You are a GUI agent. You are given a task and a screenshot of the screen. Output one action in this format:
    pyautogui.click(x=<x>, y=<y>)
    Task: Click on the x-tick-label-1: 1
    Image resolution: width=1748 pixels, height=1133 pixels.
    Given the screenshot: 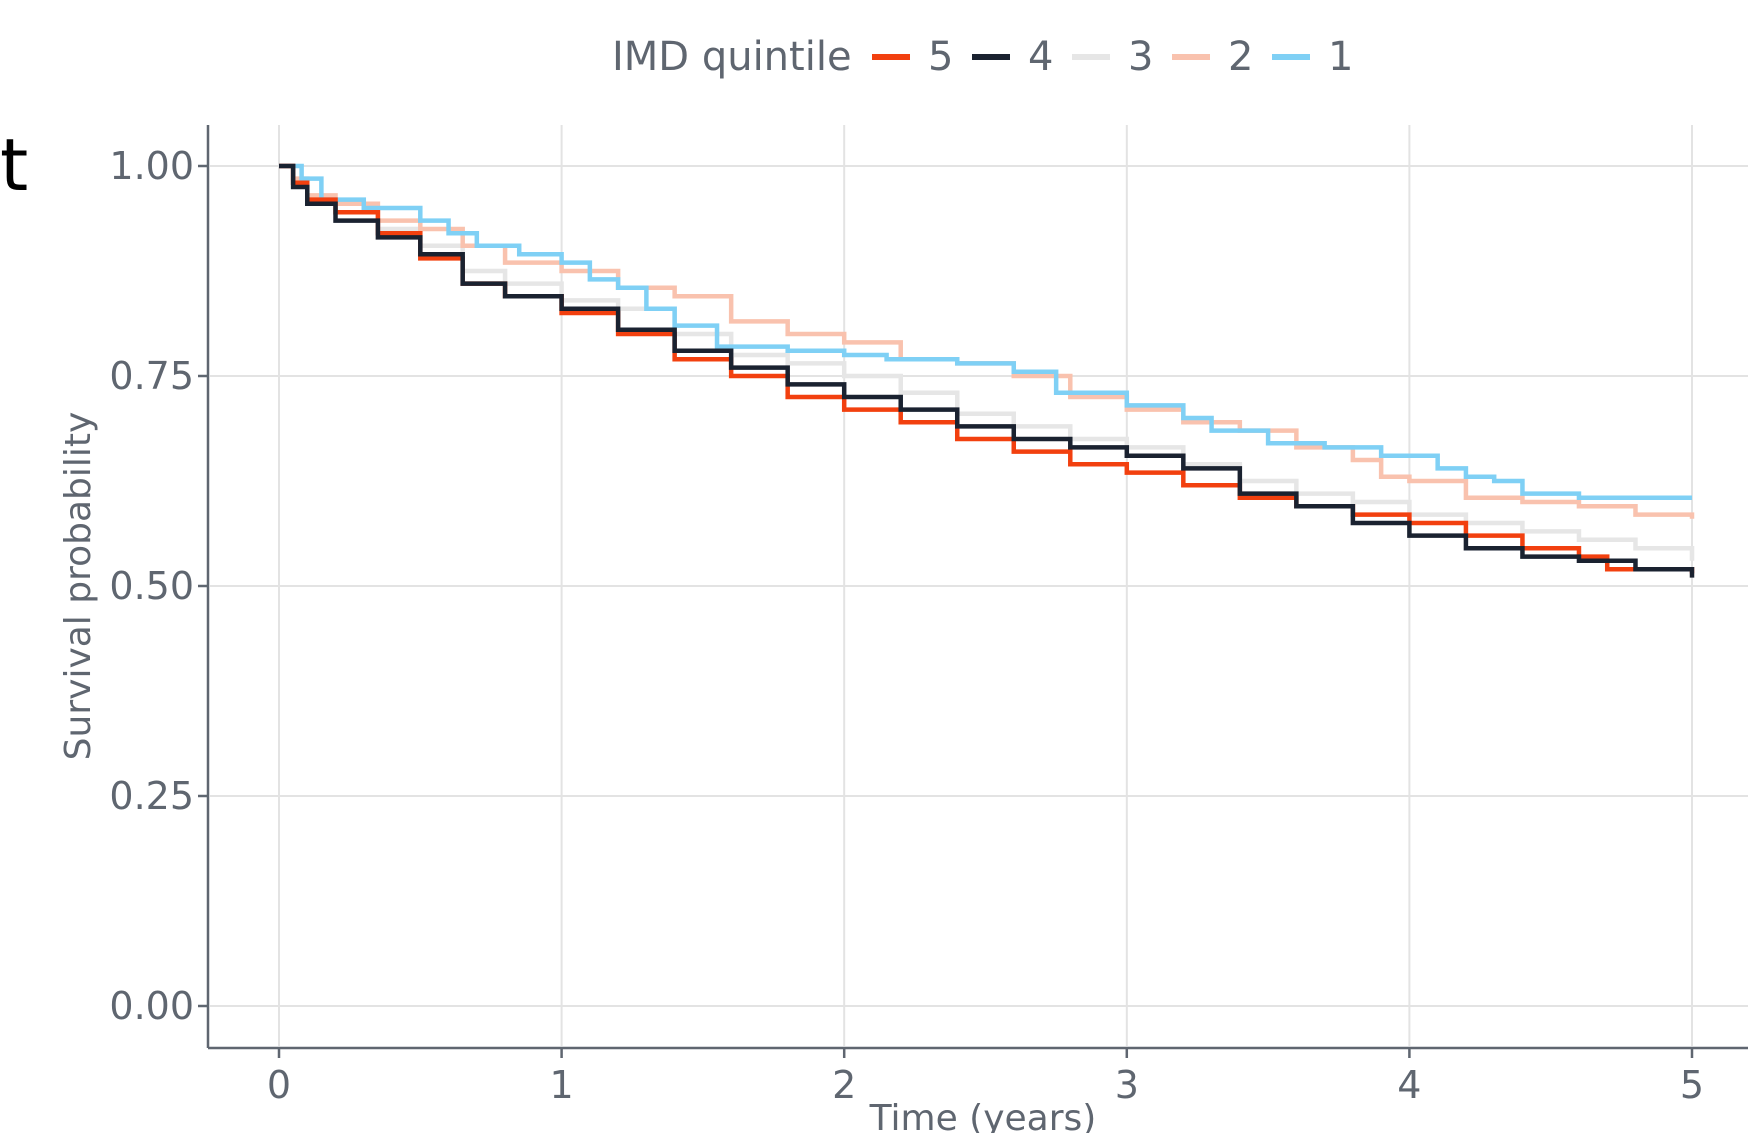 What is the action you would take?
    pyautogui.click(x=562, y=1085)
    